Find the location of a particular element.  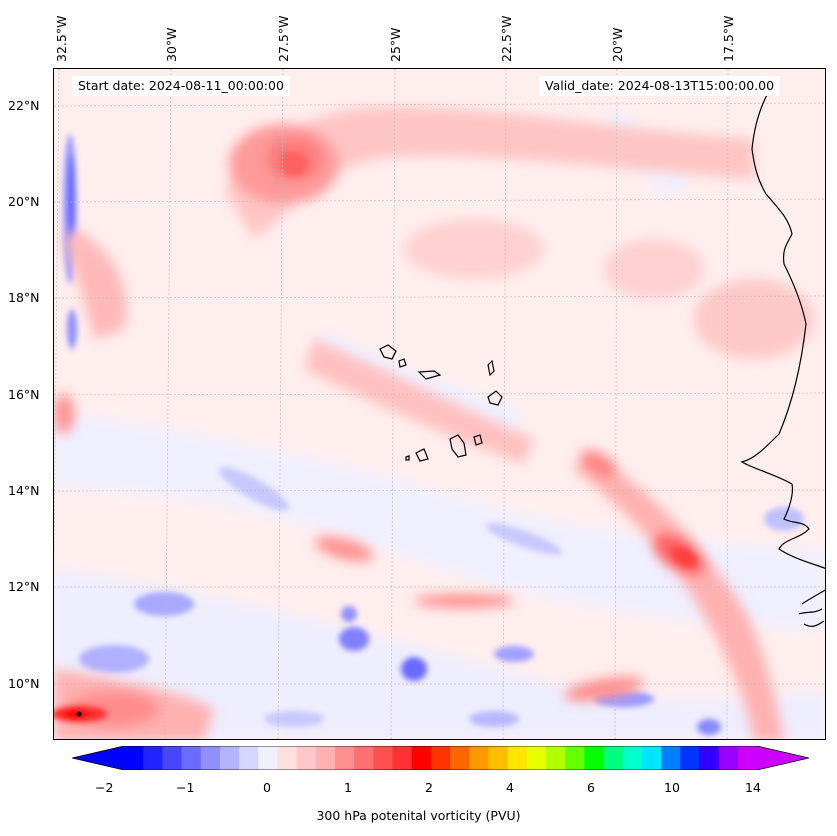

lon-label-25w: 25°W is located at coordinates (395, 44).